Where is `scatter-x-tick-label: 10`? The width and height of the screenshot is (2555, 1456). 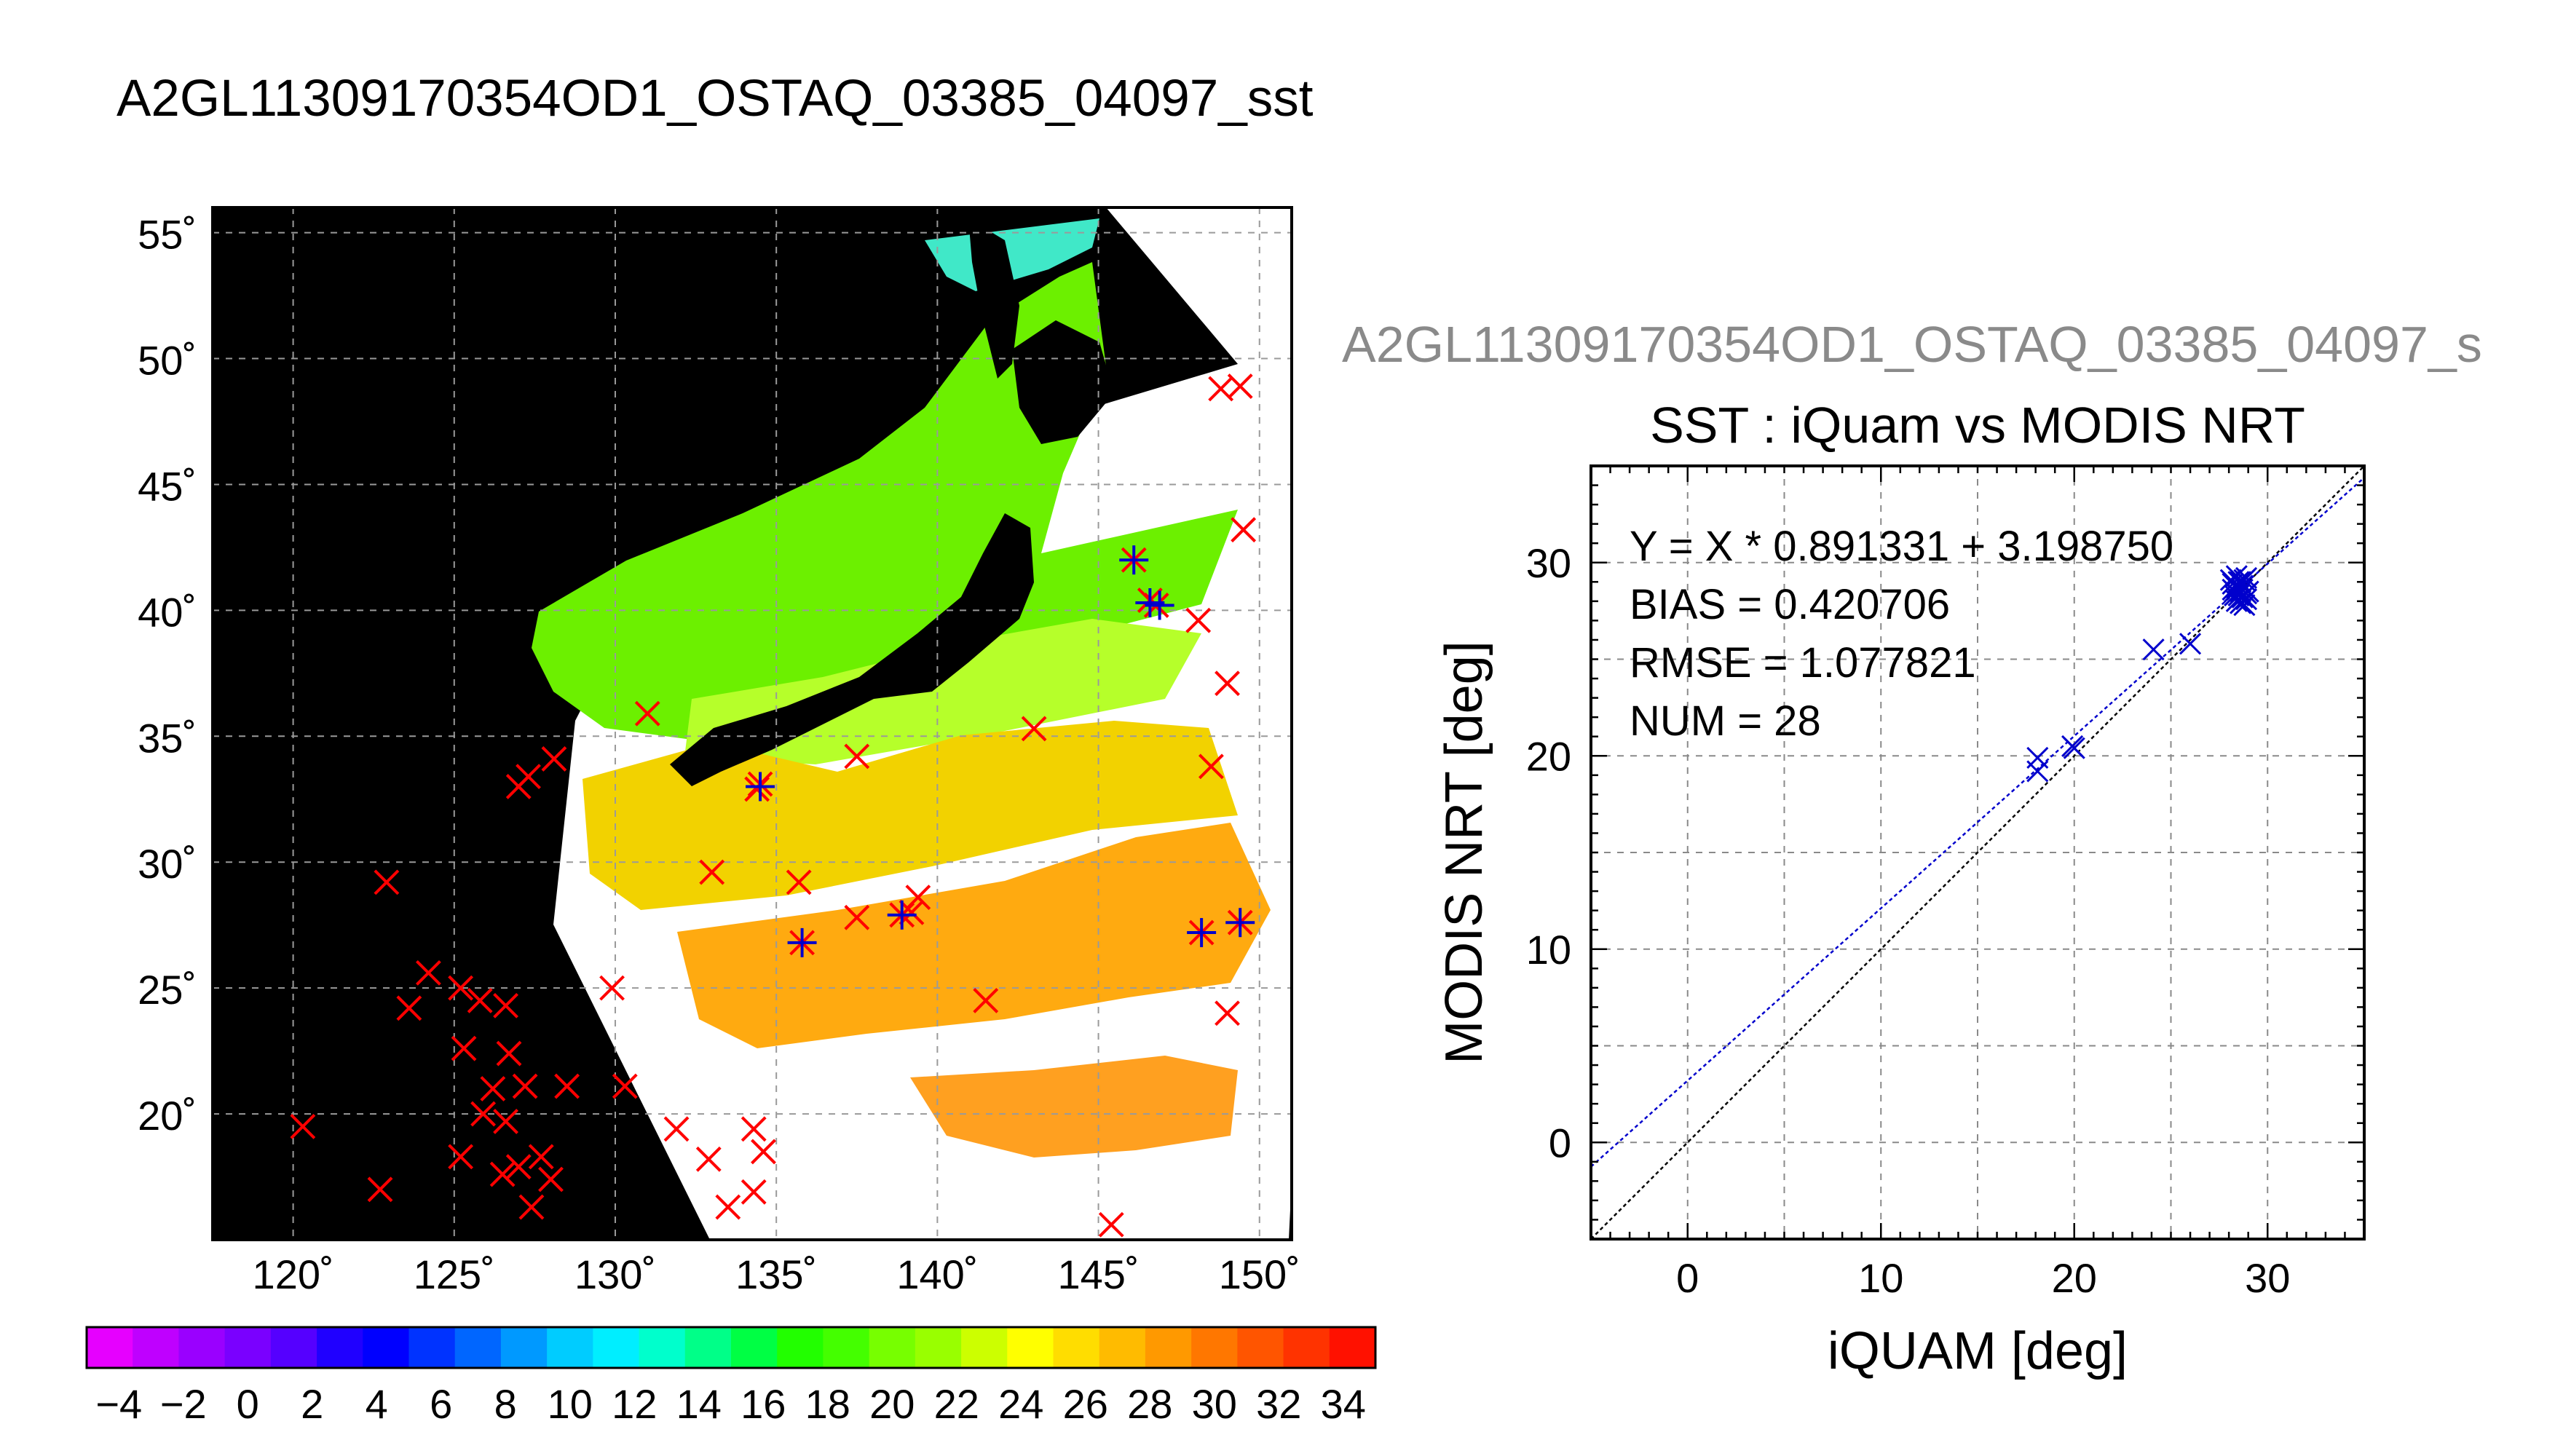 scatter-x-tick-label: 10 is located at coordinates (1880, 1278).